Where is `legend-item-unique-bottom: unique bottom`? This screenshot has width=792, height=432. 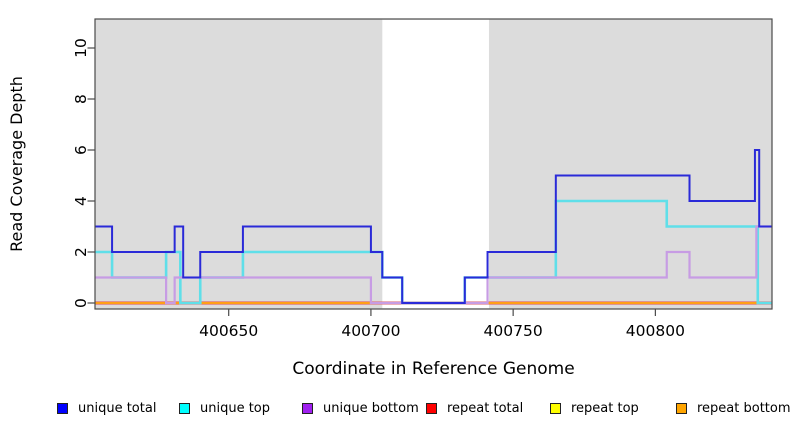 legend-item-unique-bottom: unique bottom is located at coordinates (360, 408).